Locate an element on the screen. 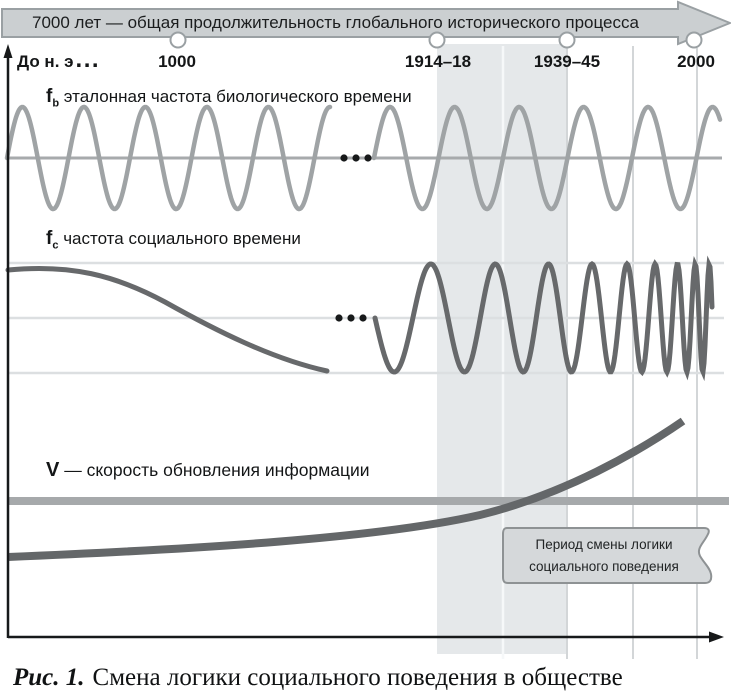 This screenshot has height=700, width=731. era-text: До н. э is located at coordinates (45, 61).